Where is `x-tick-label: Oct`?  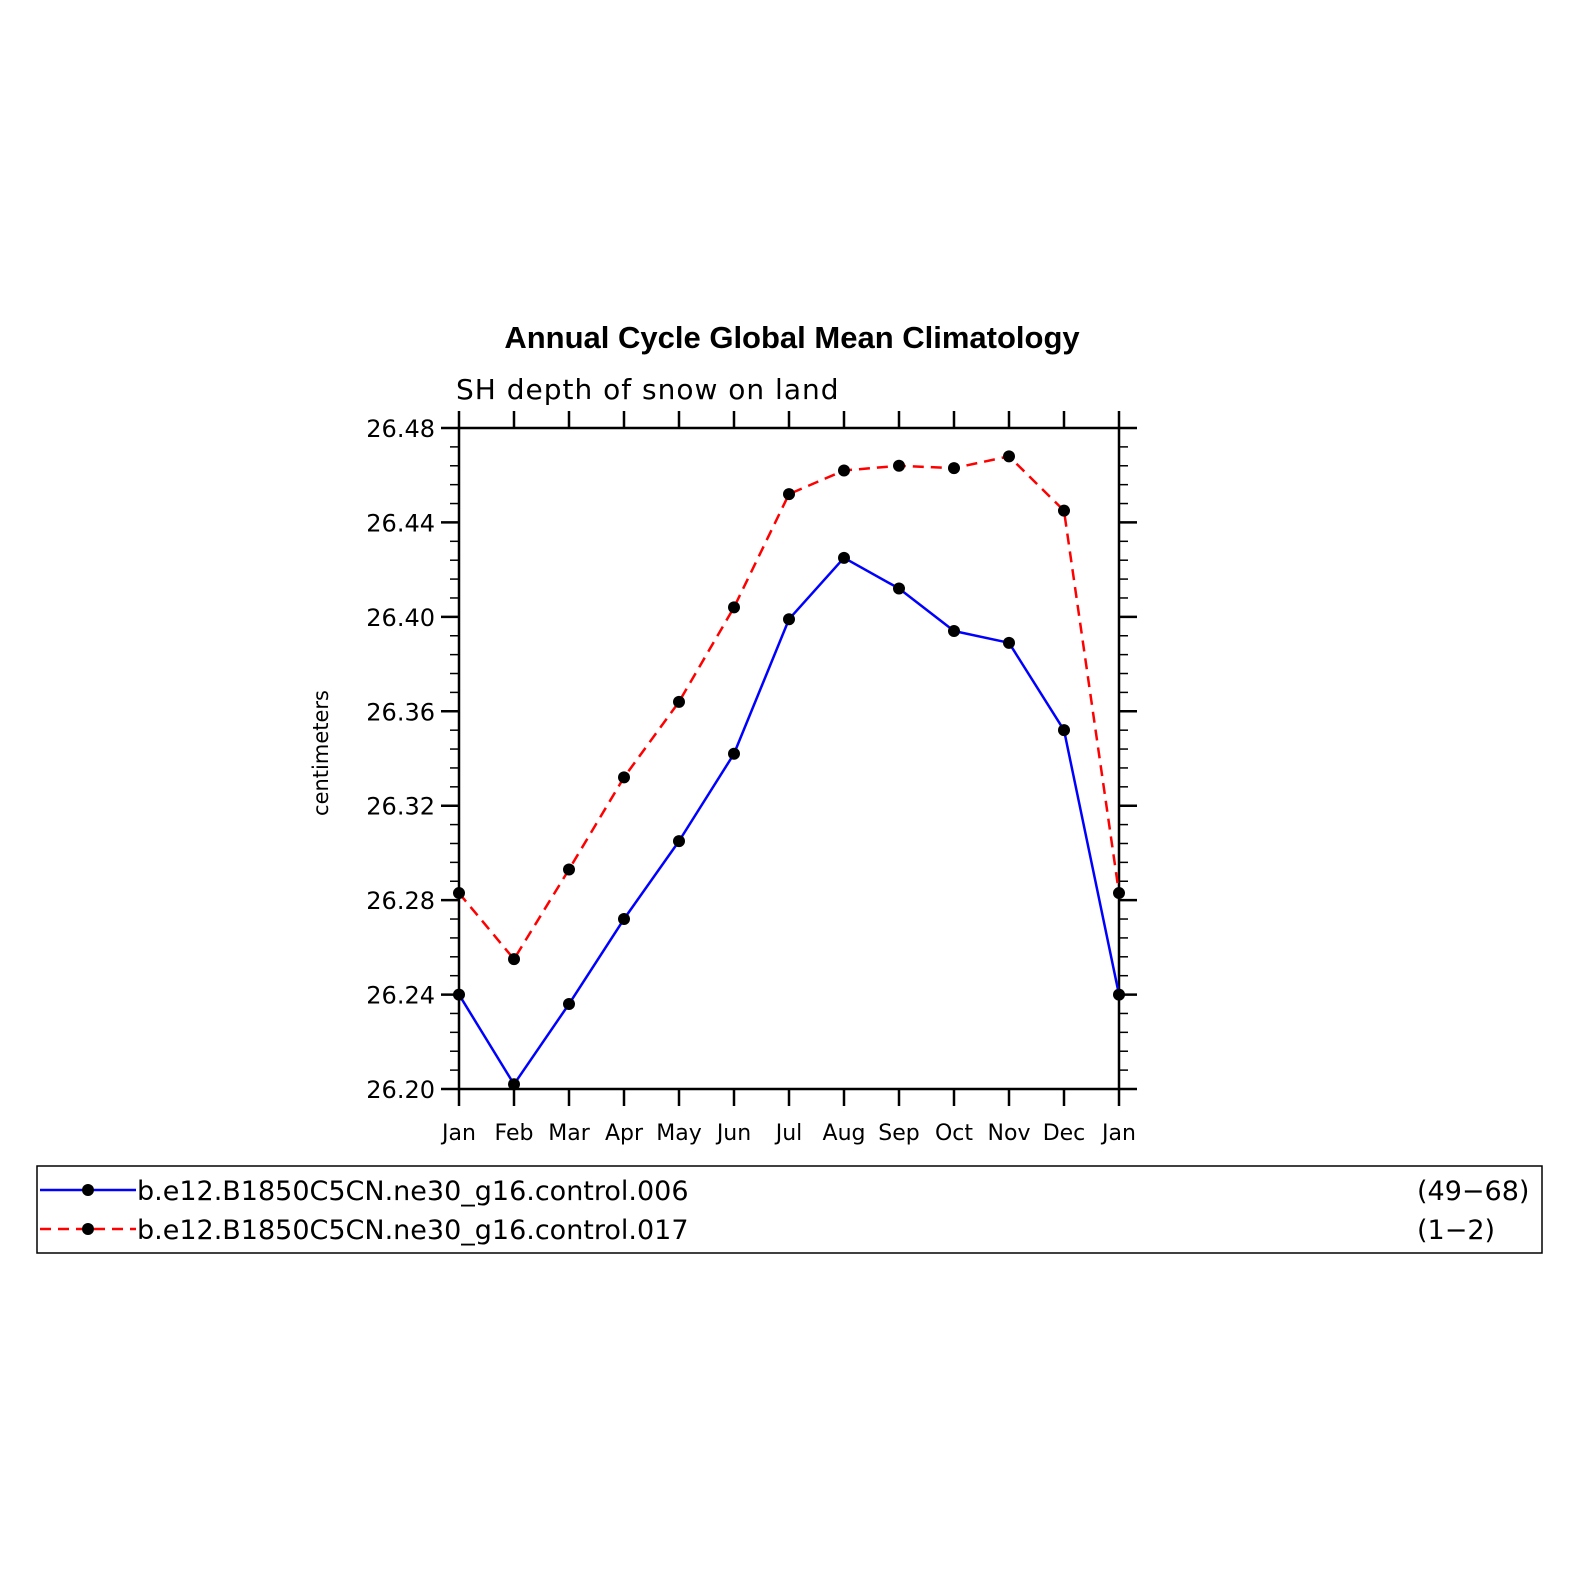
x-tick-label: Oct is located at coordinates (954, 1133).